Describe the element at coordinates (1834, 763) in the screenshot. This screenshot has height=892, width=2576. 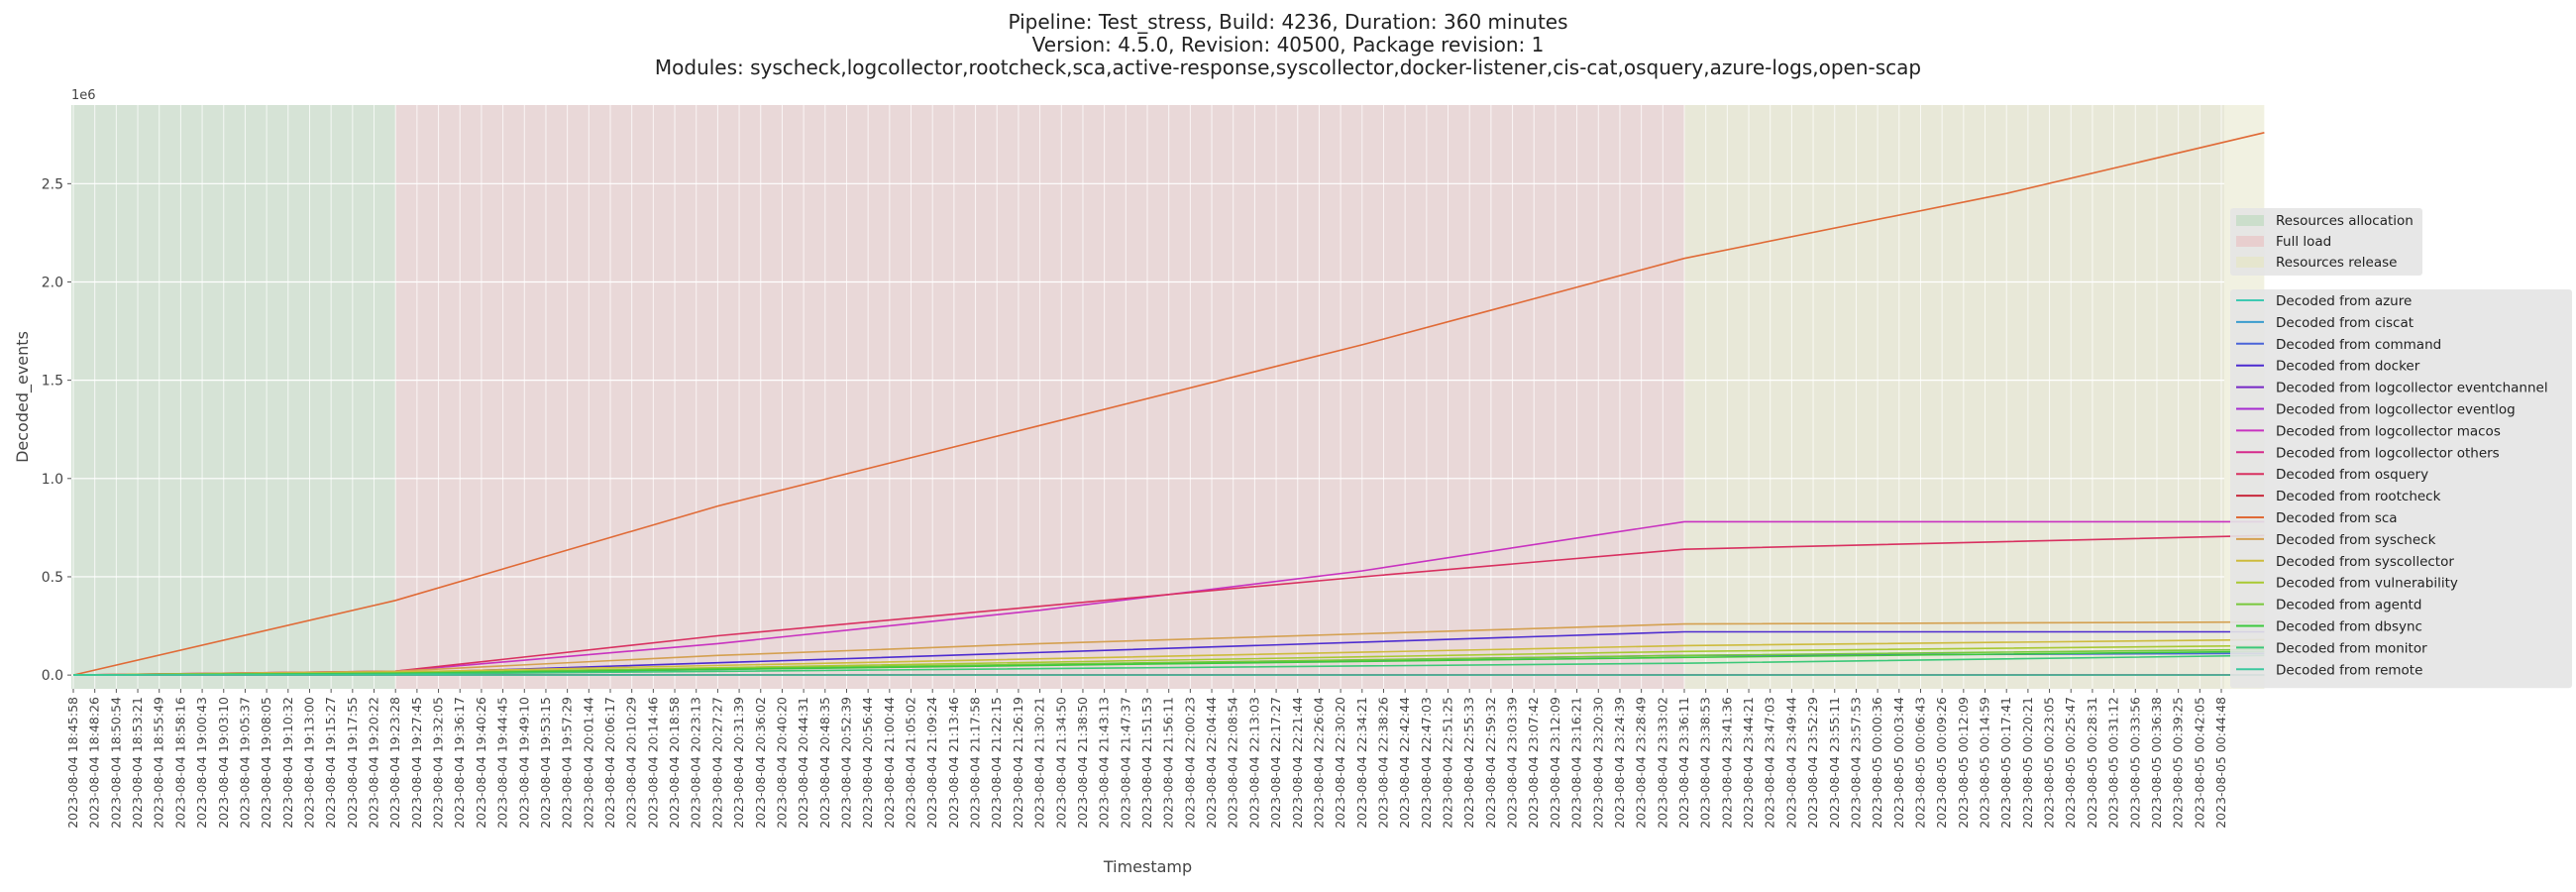
I see `x-tick-label: 2023-08-04 23:55:11` at that location.